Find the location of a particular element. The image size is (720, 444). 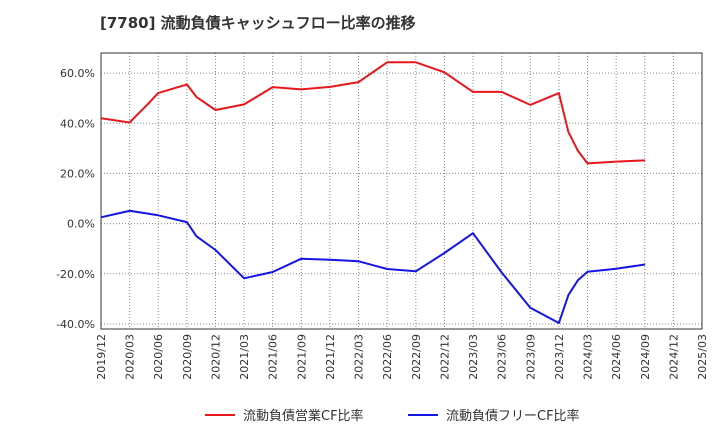

x-tick-label: 2020/03 is located at coordinates (130, 357).